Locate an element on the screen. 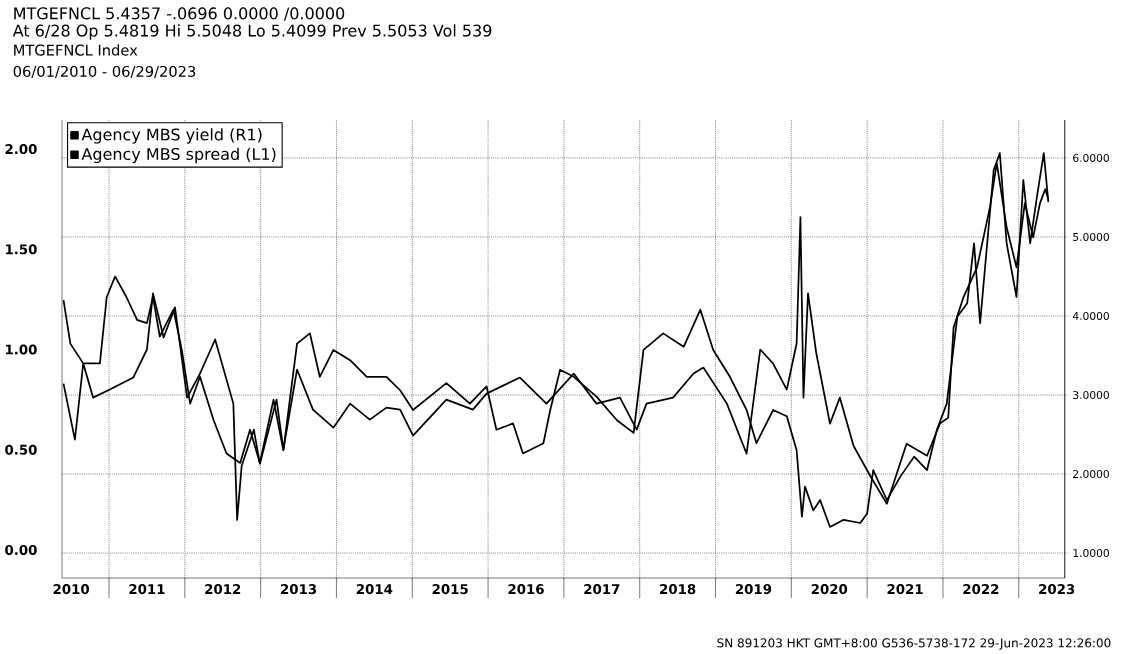 The image size is (1124, 654). chart-title: MTGEFNCL 5.4357 -.0696 0.0000 /0.0000 is located at coordinates (179, 14).